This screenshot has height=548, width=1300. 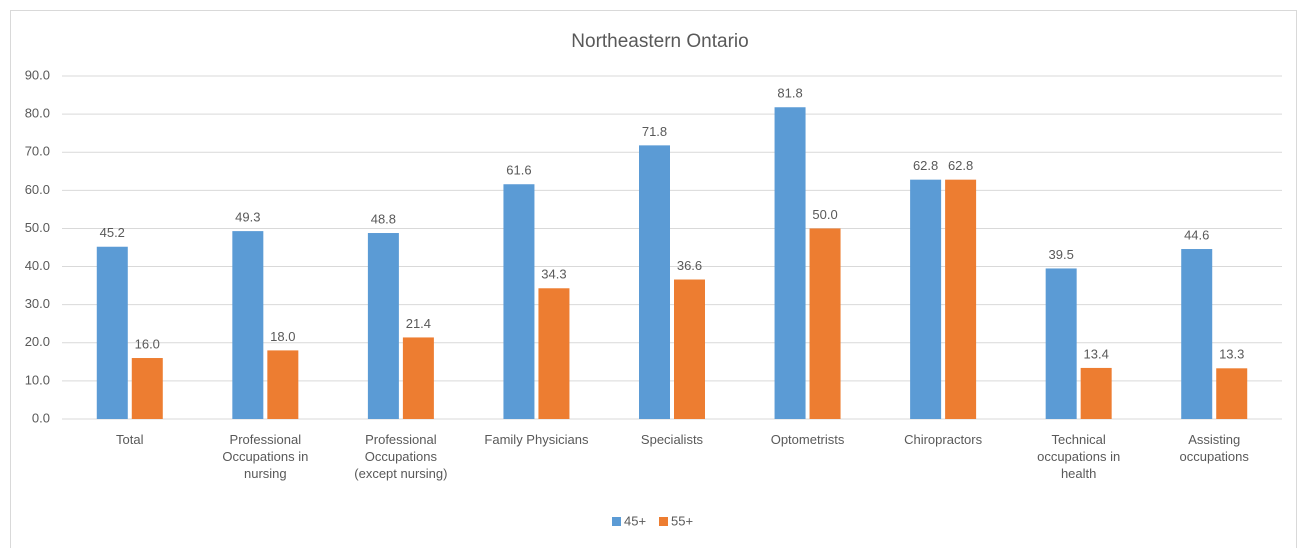 What do you see at coordinates (130, 439) in the screenshot?
I see `x-tick-label: Total` at bounding box center [130, 439].